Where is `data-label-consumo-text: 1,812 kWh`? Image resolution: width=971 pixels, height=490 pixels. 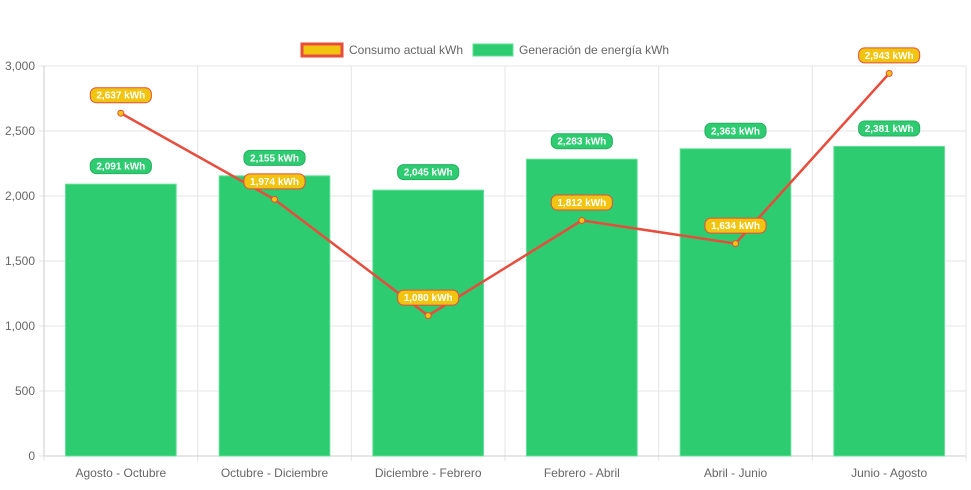
data-label-consumo-text: 1,812 kWh is located at coordinates (581, 203).